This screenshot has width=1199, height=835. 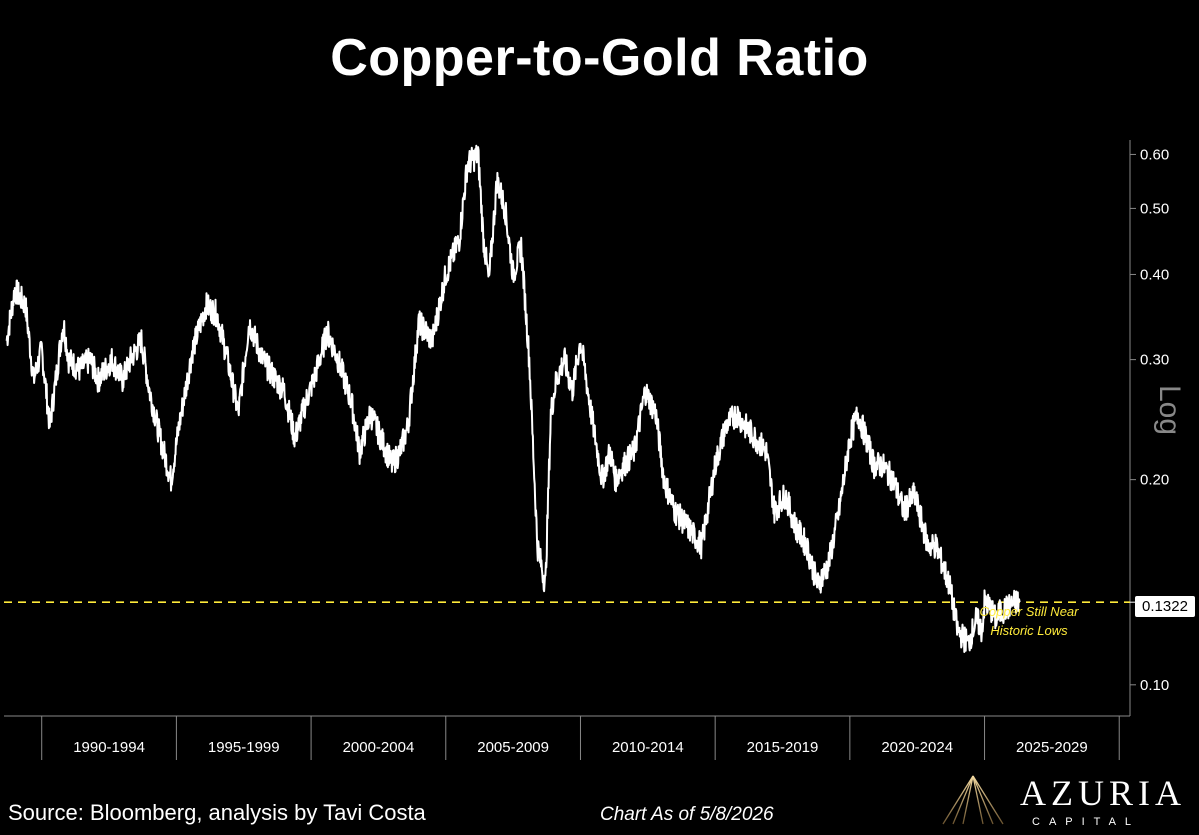 I want to click on azuria-logo: AZURIA CAPITAL, so click(x=1063, y=802).